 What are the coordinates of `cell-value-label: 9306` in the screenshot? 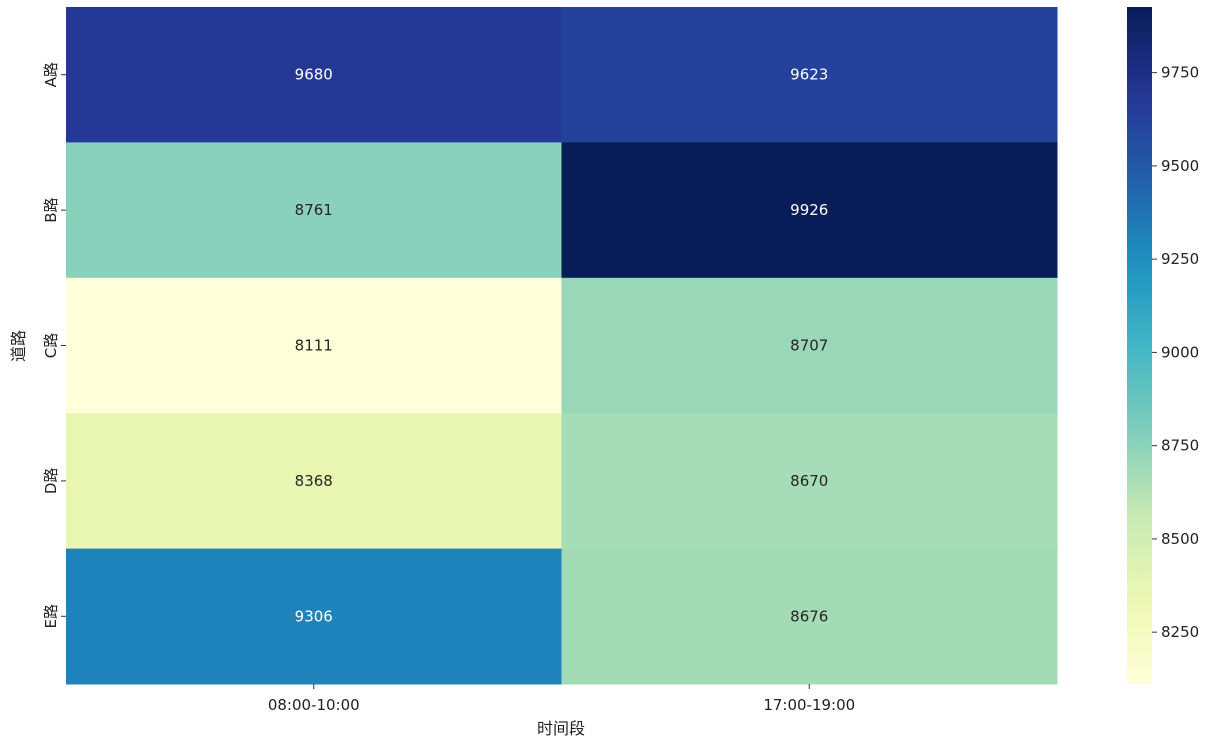 It's located at (314, 616).